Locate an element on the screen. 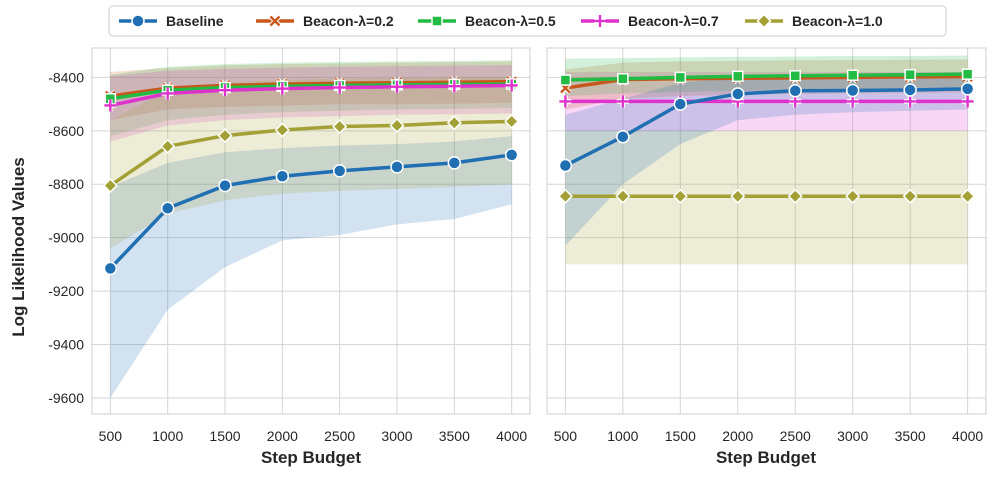  legend-item: Beacon-λ=0.2 is located at coordinates (325, 21).